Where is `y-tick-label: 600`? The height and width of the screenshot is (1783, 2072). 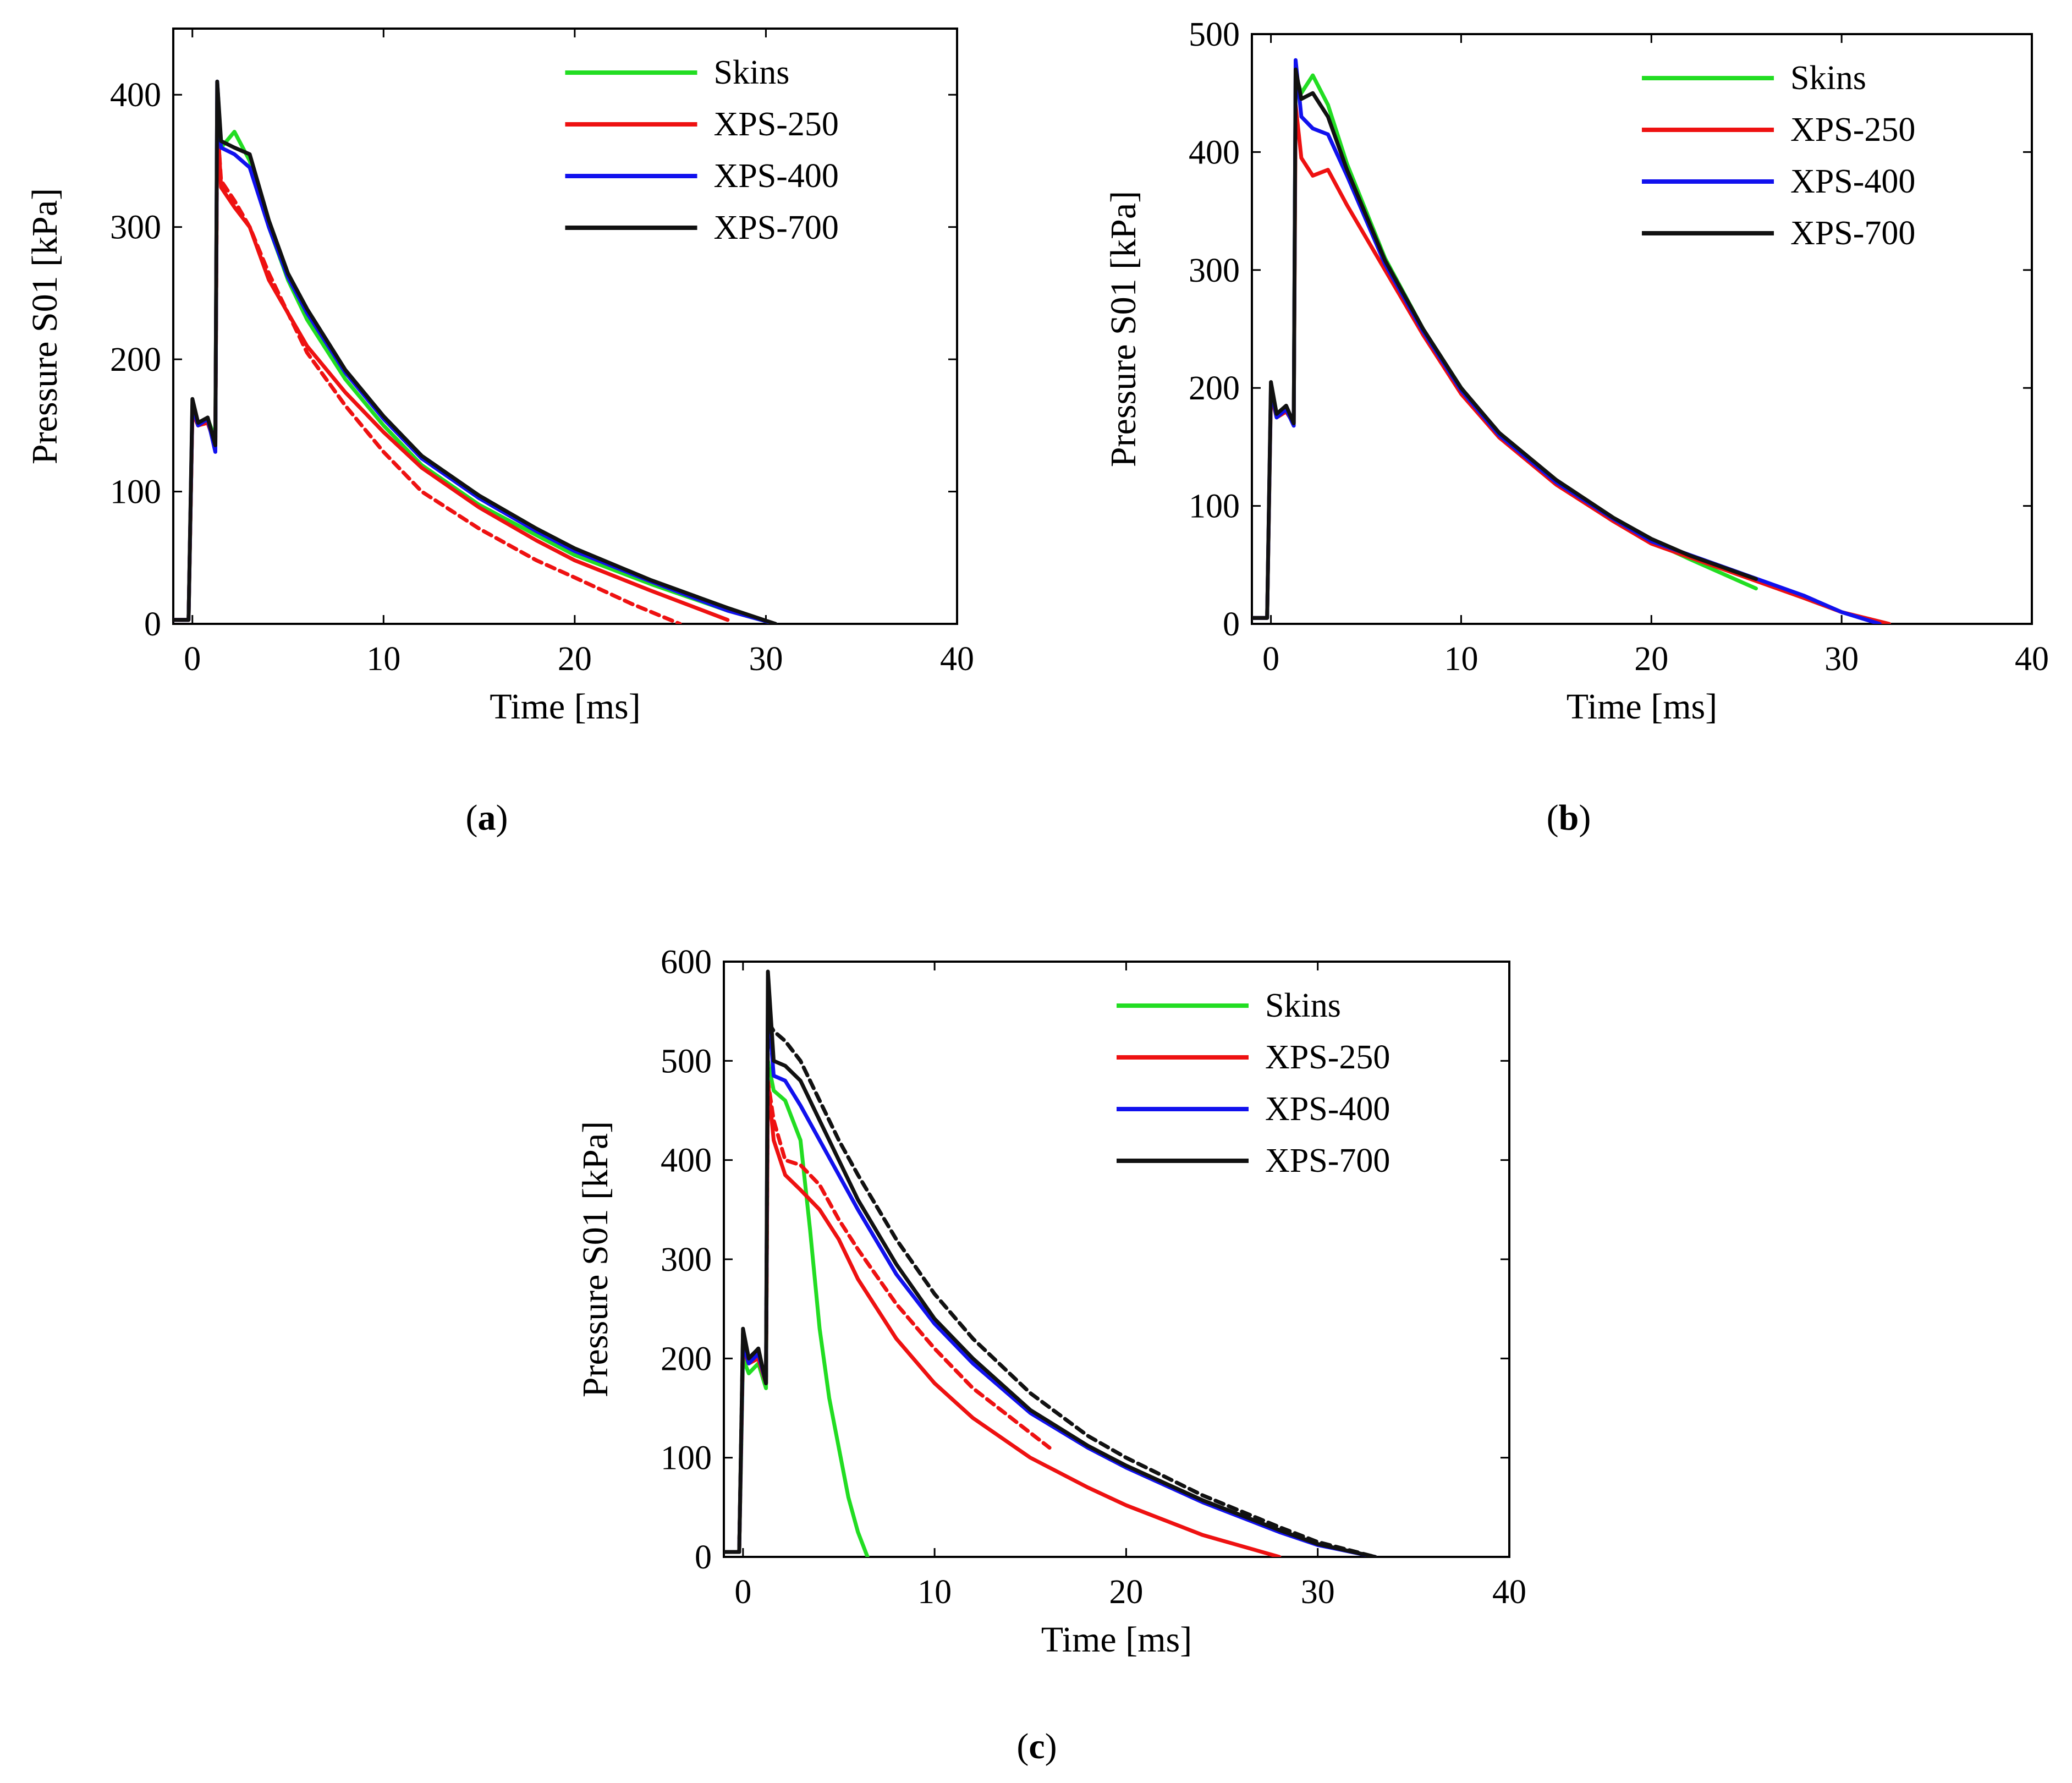 y-tick-label: 600 is located at coordinates (686, 962).